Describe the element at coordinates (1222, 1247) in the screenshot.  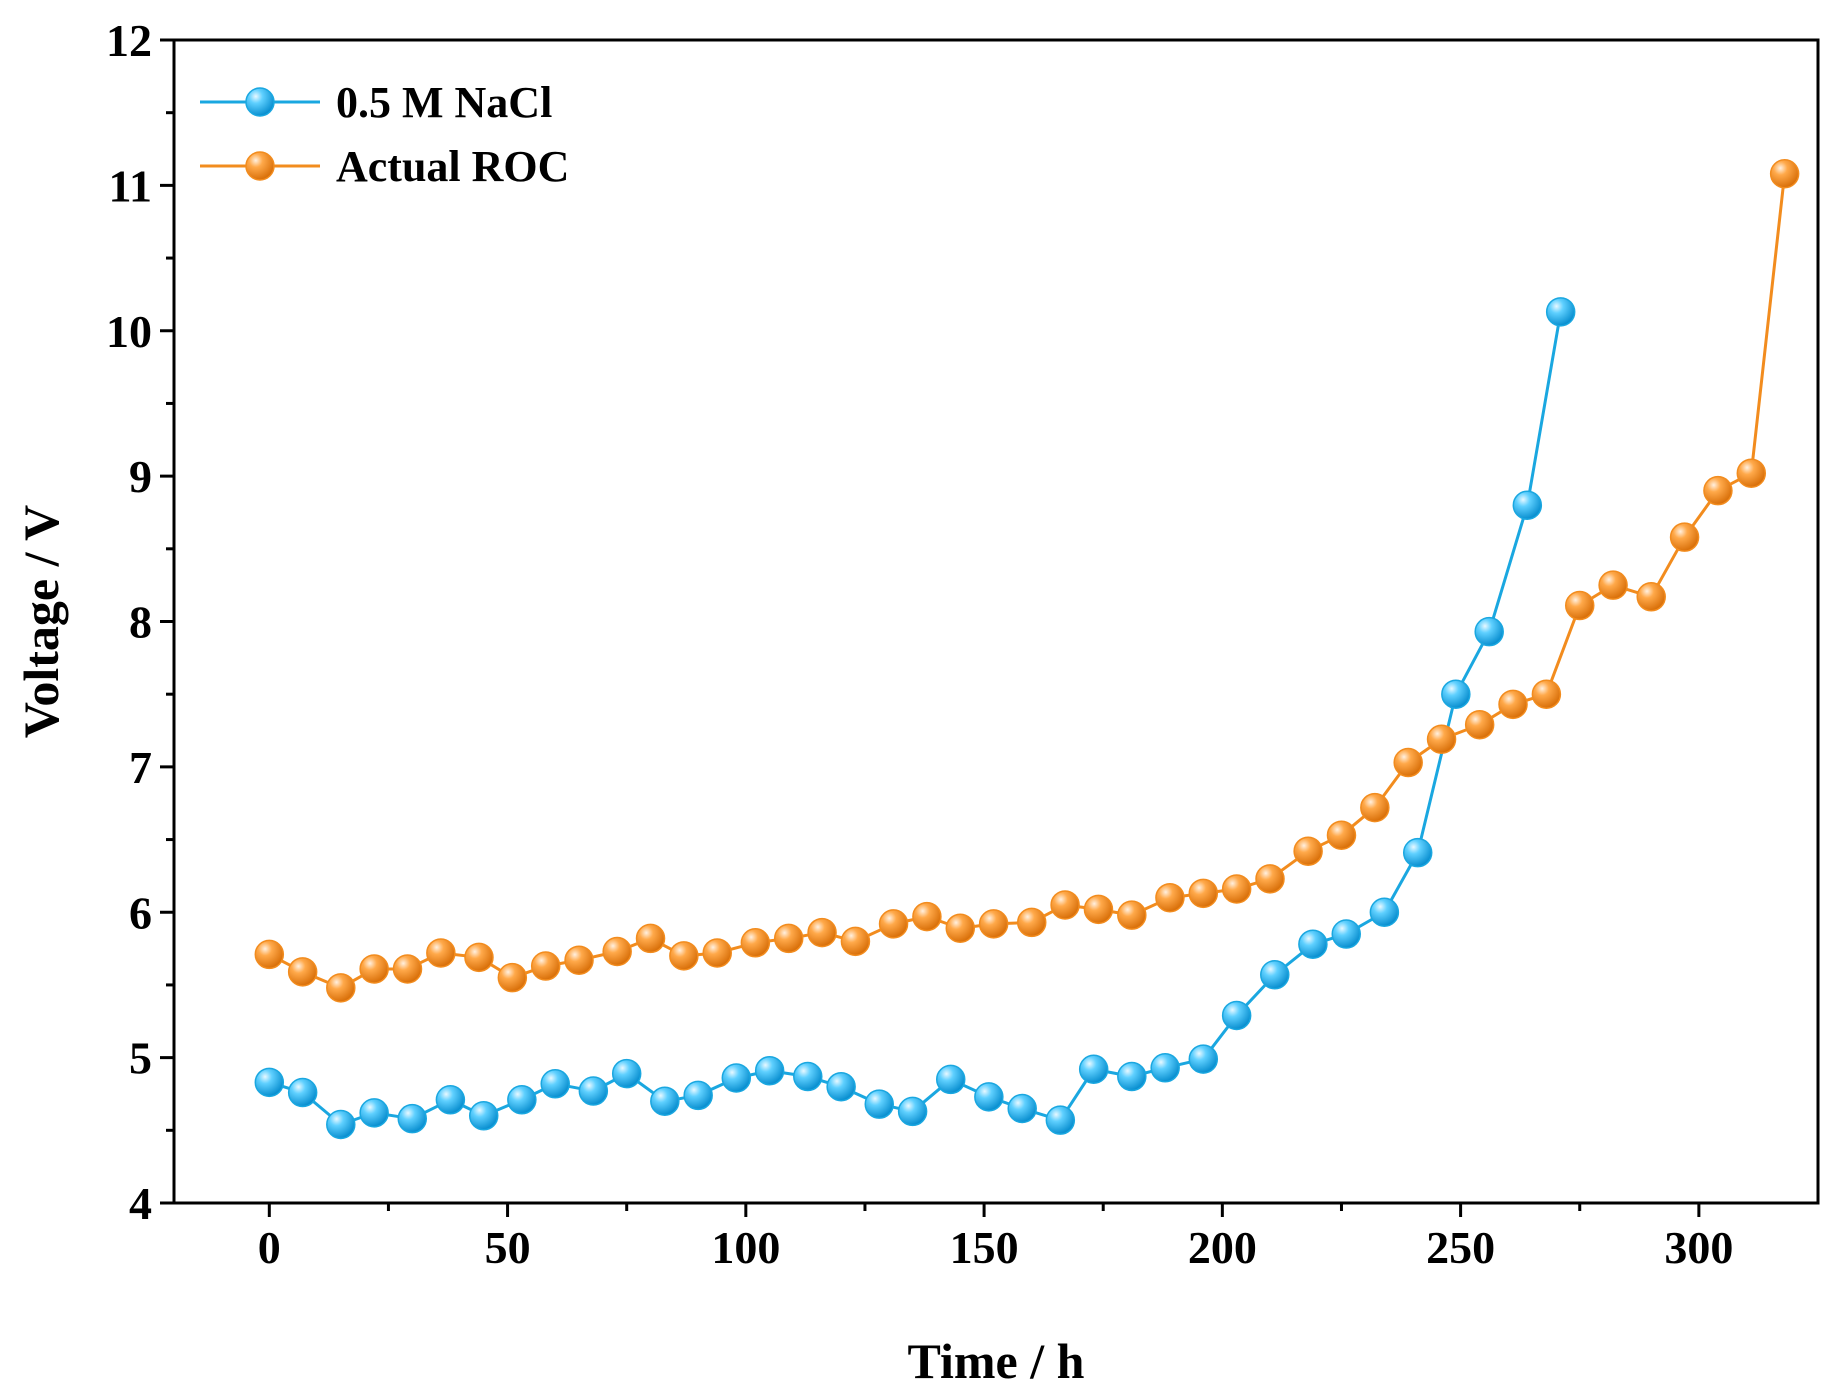
I see `x-tick-label: 200` at that location.